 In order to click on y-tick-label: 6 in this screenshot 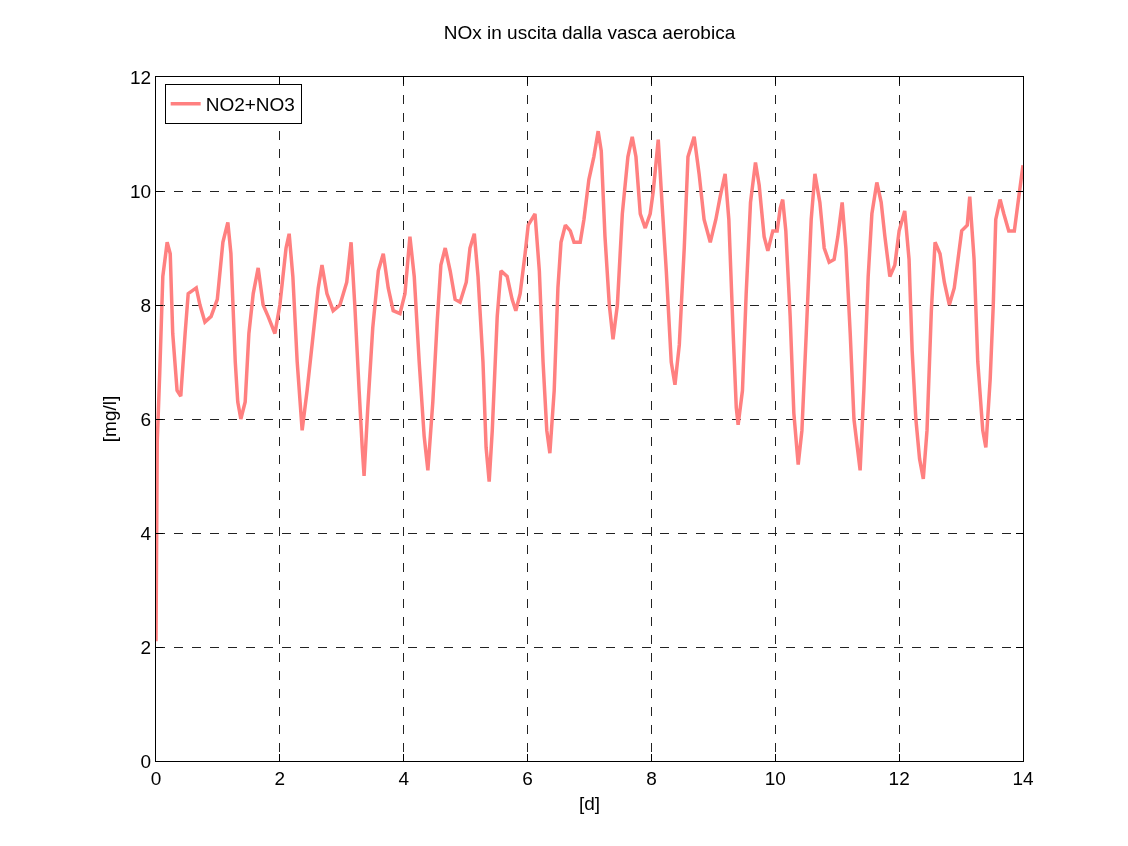, I will do `click(146, 419)`.